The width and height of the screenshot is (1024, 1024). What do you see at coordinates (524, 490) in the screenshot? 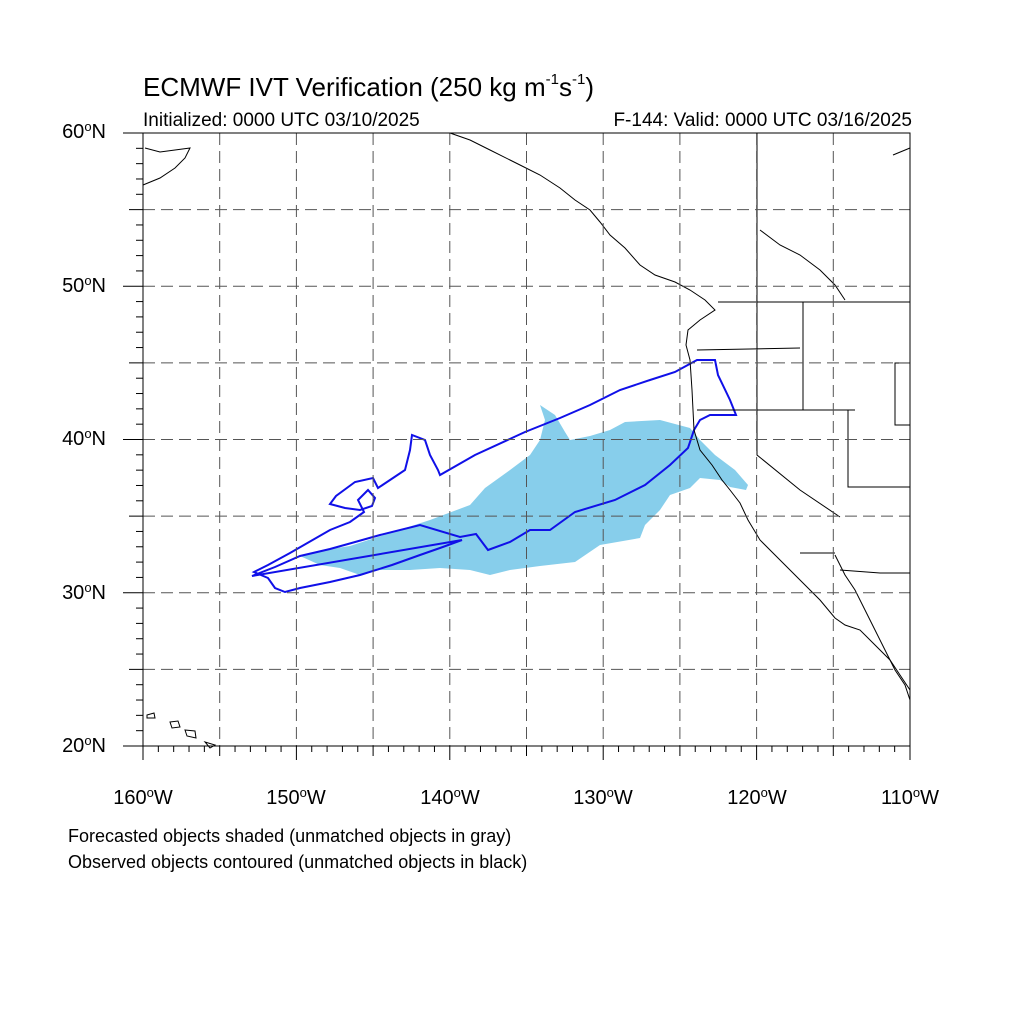
I see `forecast-object-shaded` at bounding box center [524, 490].